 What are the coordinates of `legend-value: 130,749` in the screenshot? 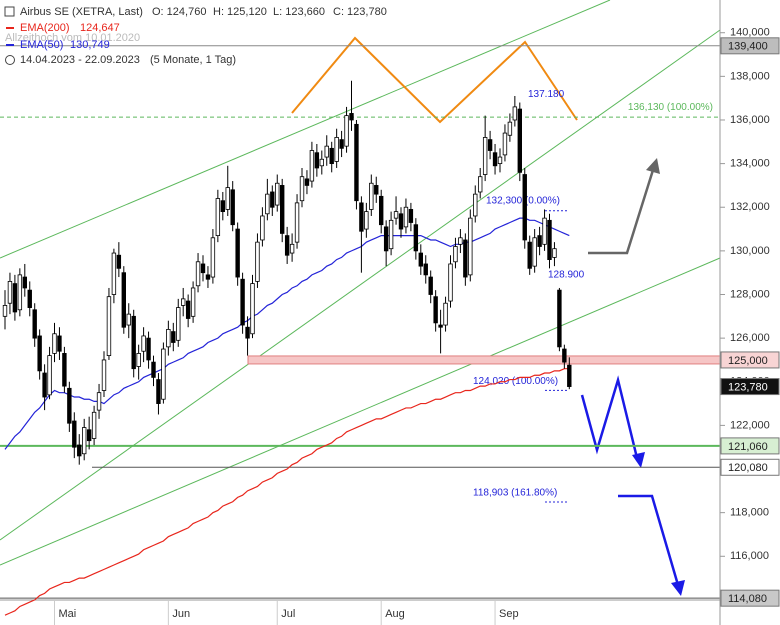 It's located at (90, 45).